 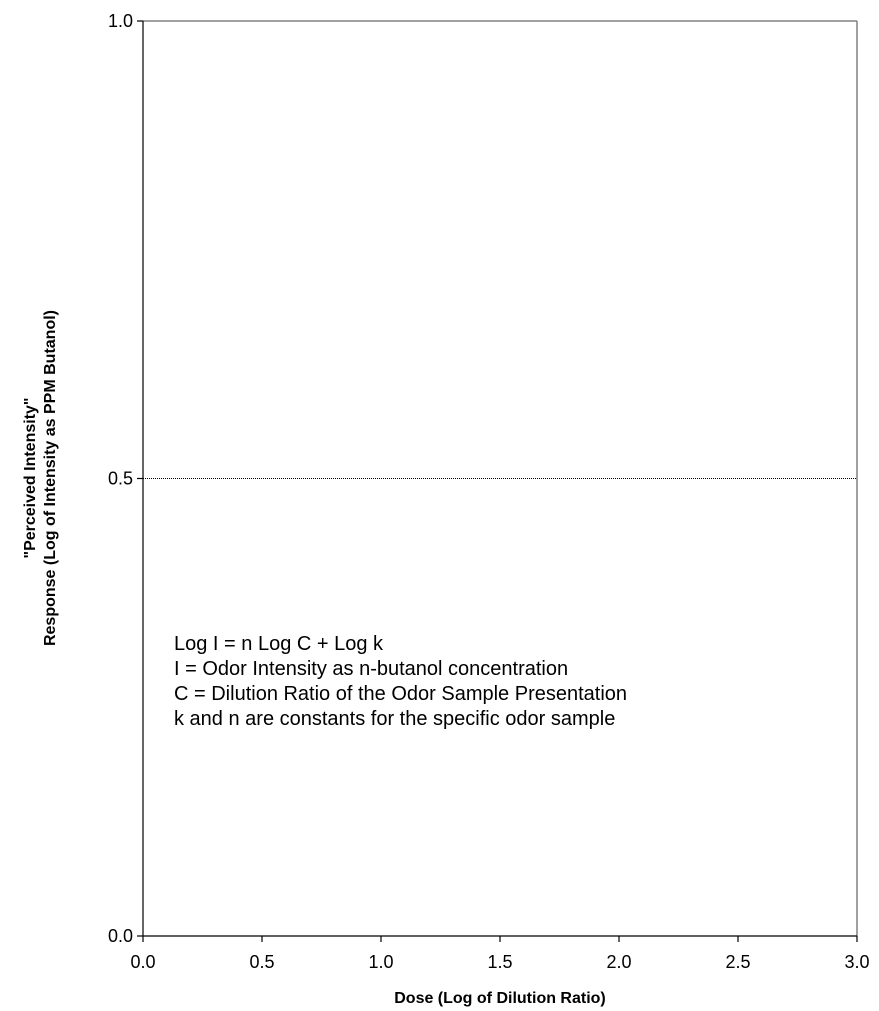 What do you see at coordinates (737, 962) in the screenshot?
I see `x-tick-label-5: 2.5` at bounding box center [737, 962].